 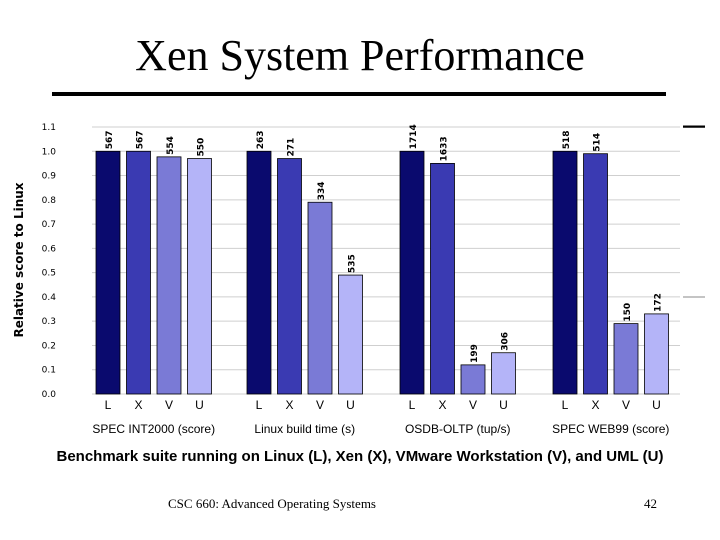 What do you see at coordinates (49, 249) in the screenshot?
I see `y-tick-label: 0.6` at bounding box center [49, 249].